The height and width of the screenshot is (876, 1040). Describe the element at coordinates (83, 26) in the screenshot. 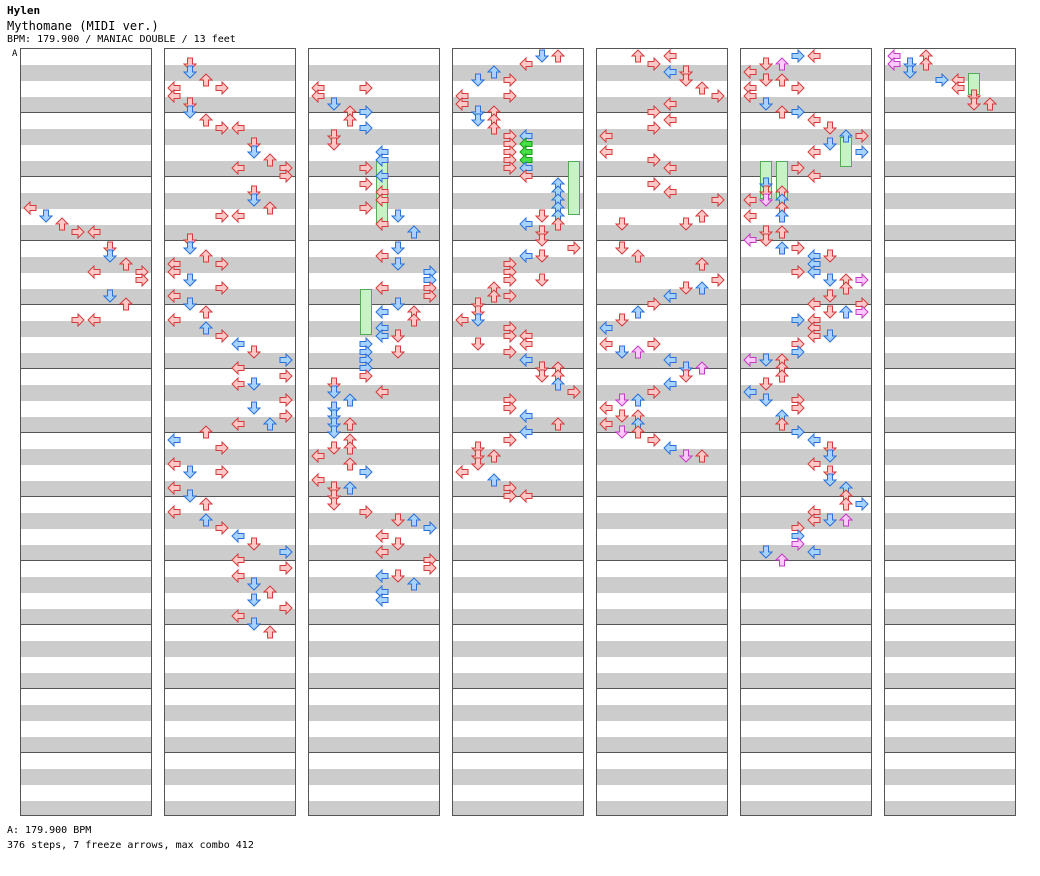

I see `song-title: Mythomane (MIDI ver.)` at that location.